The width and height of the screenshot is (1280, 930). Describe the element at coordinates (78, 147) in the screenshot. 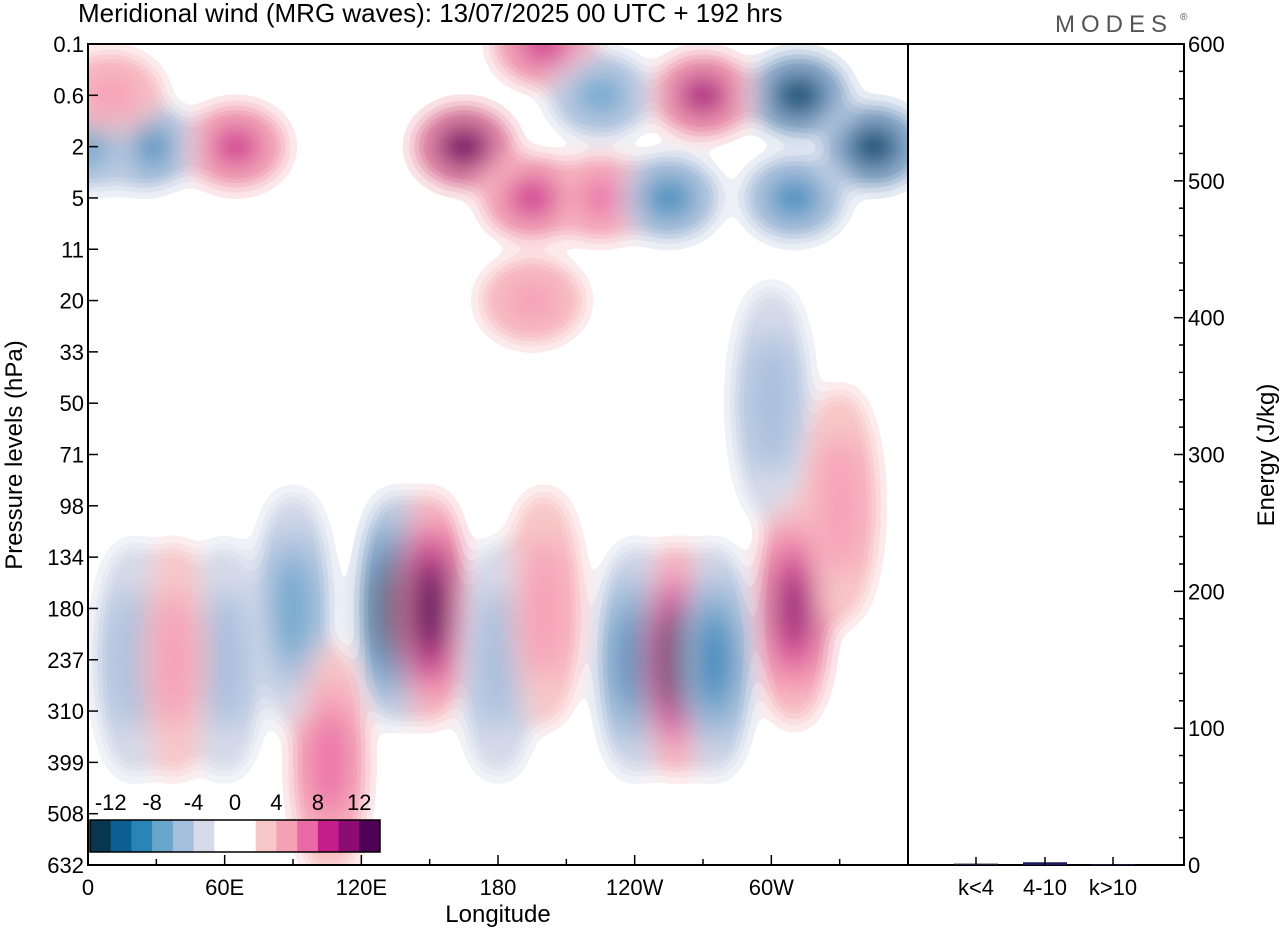

I see `pressure-tick-label: 2` at that location.